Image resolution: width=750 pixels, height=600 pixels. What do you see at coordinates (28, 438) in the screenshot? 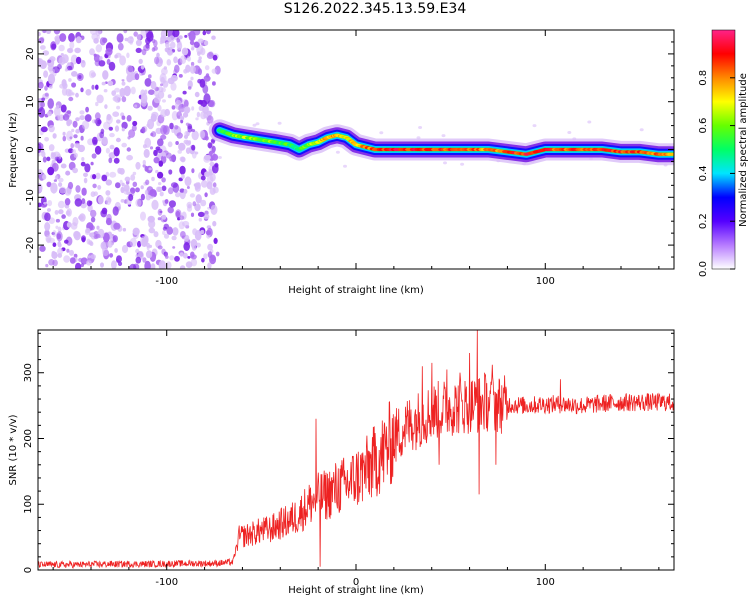
I see `snr-ytick-label: 200` at bounding box center [28, 438].